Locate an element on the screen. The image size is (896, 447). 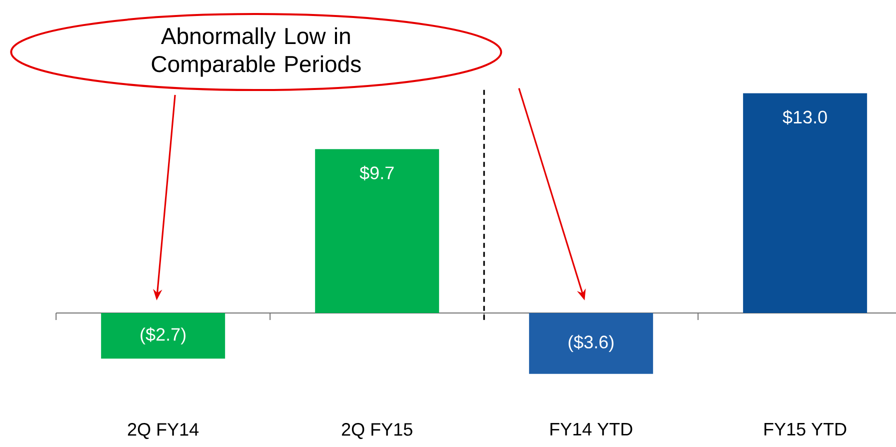
data-label: $9.7 is located at coordinates (377, 173).